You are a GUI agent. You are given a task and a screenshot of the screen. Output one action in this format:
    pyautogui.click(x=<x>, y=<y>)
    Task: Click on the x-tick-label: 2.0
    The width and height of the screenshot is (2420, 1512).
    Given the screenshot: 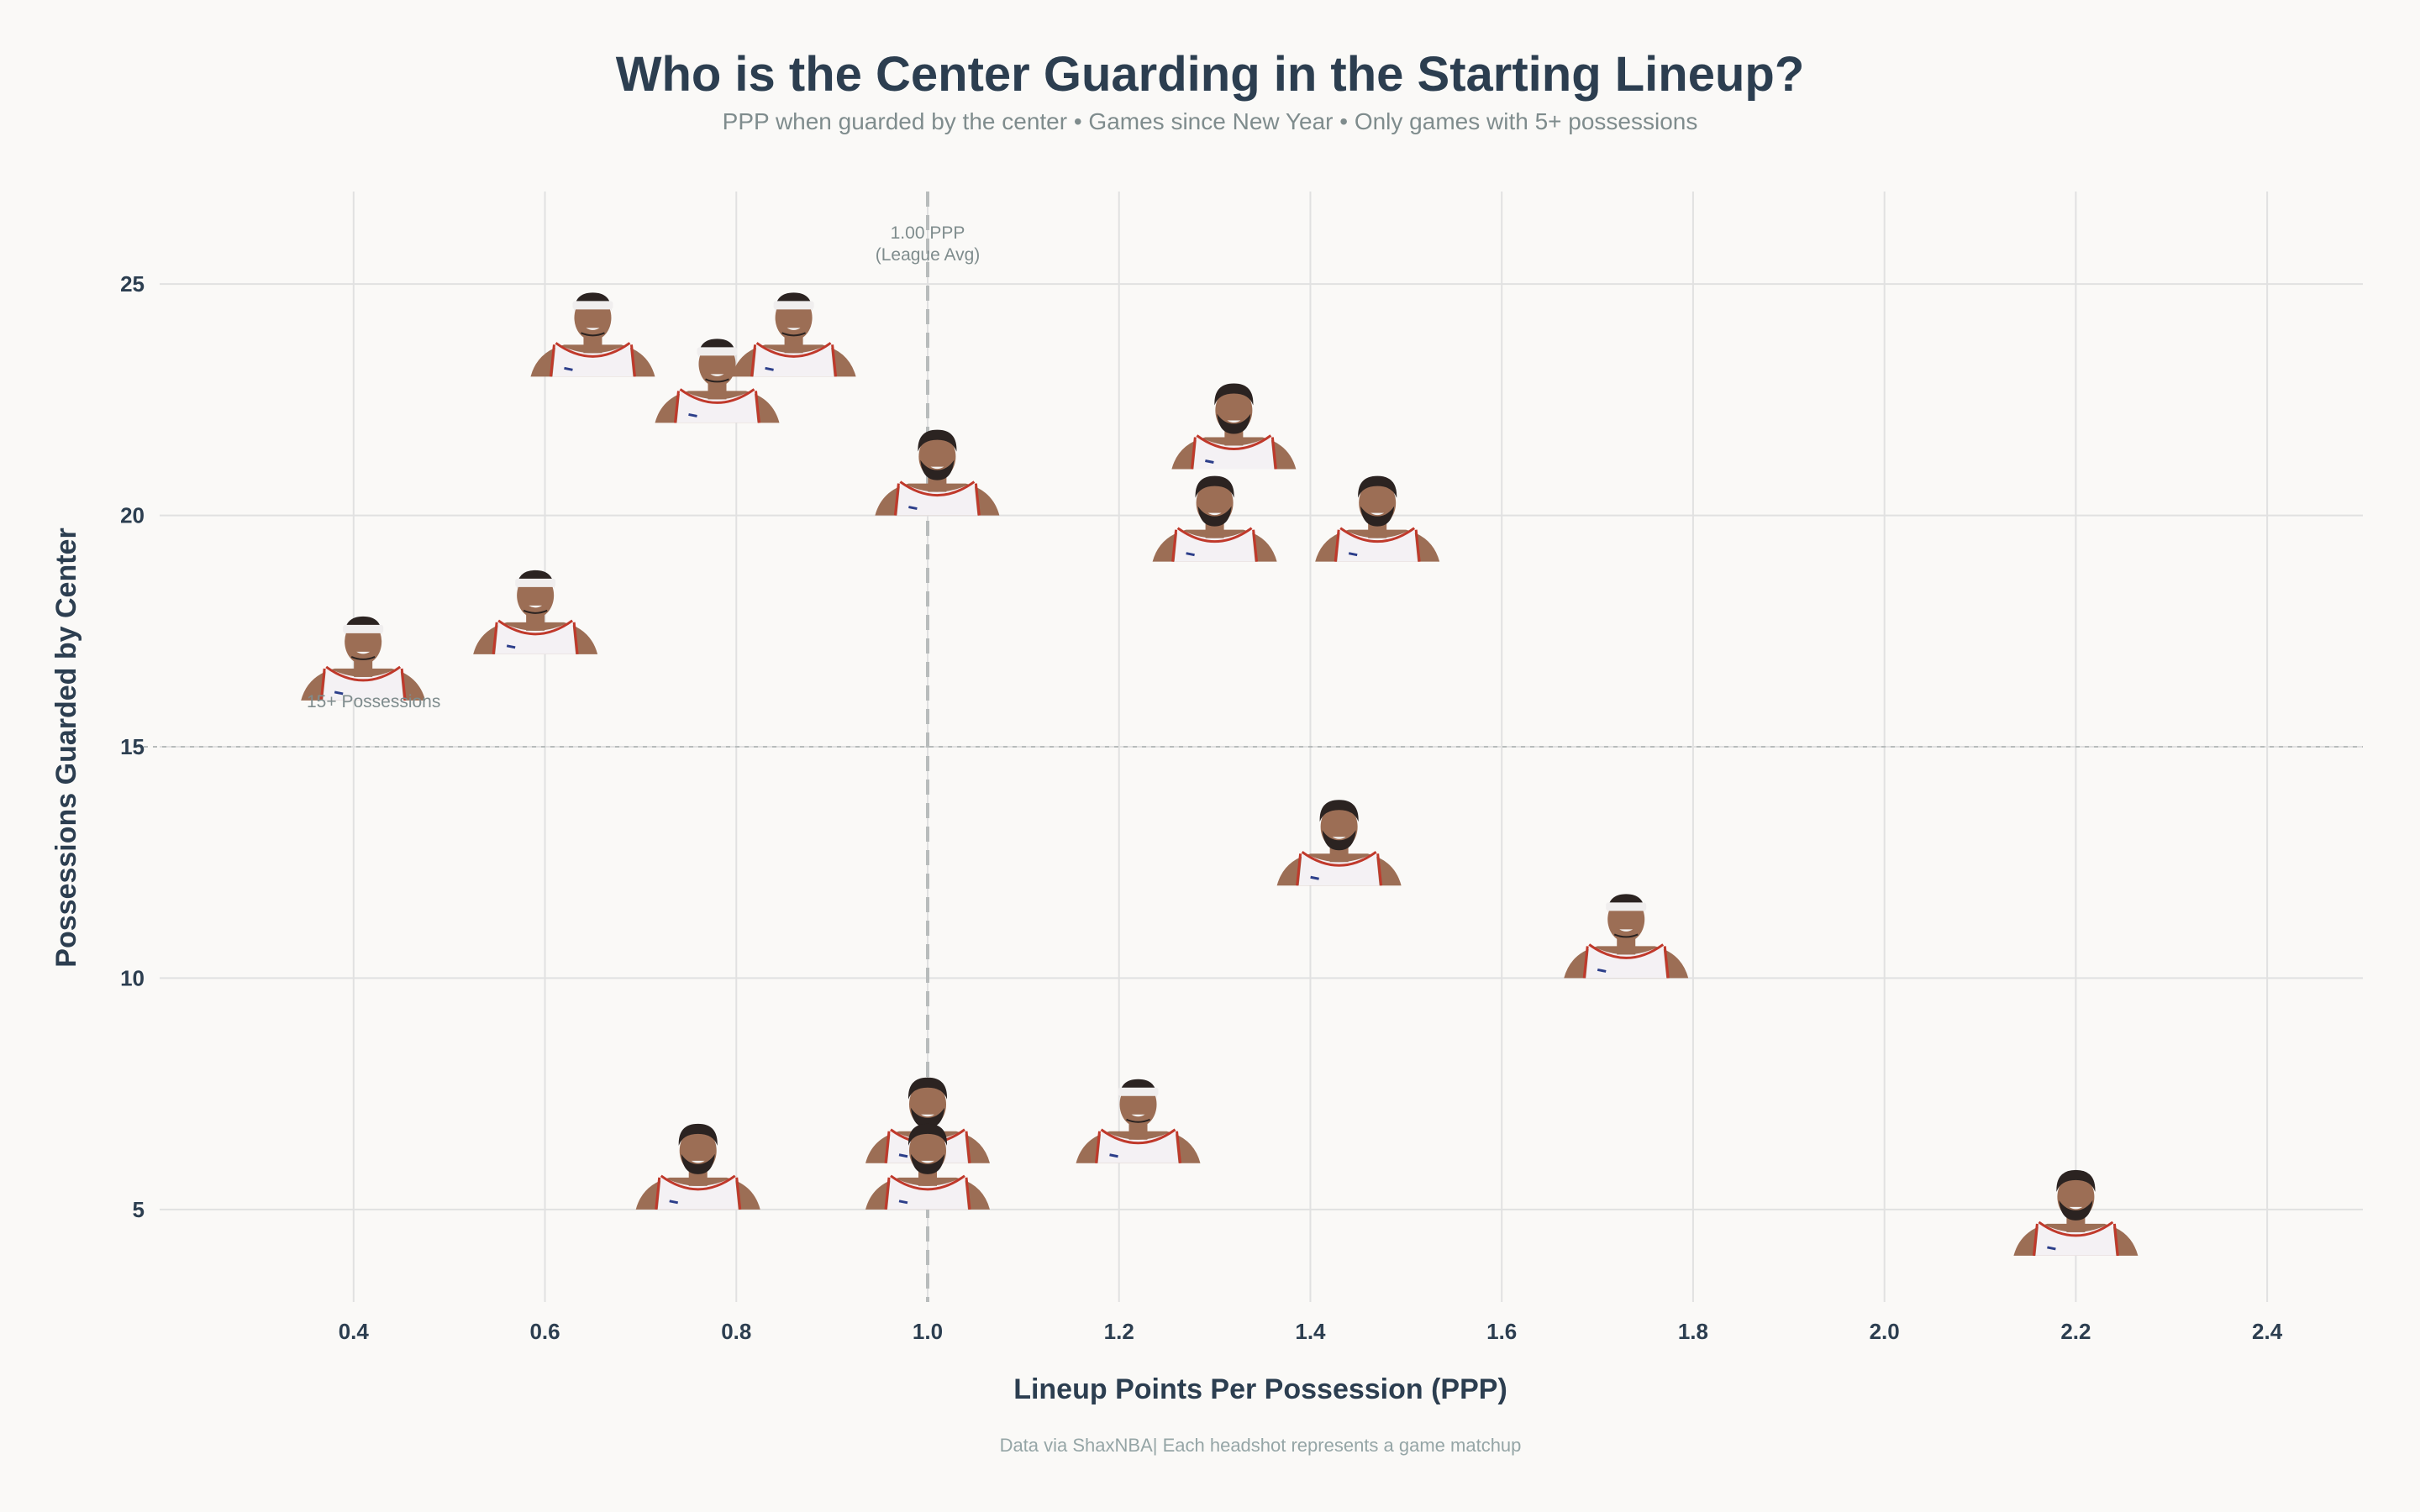 What is the action you would take?
    pyautogui.click(x=1885, y=1331)
    